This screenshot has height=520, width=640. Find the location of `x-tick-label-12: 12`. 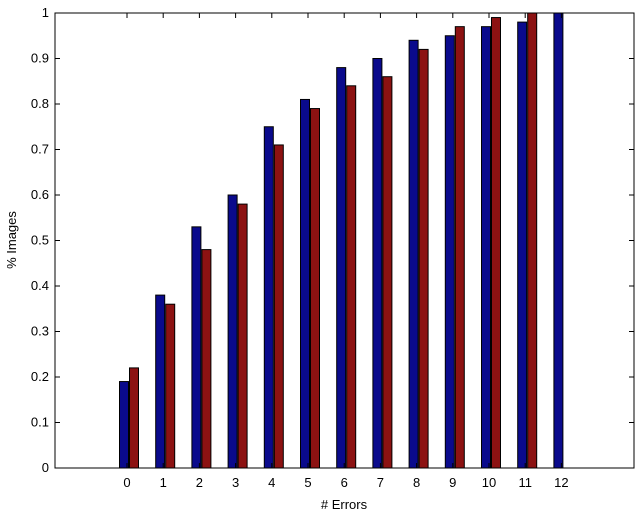

x-tick-label-12: 12 is located at coordinates (561, 482).